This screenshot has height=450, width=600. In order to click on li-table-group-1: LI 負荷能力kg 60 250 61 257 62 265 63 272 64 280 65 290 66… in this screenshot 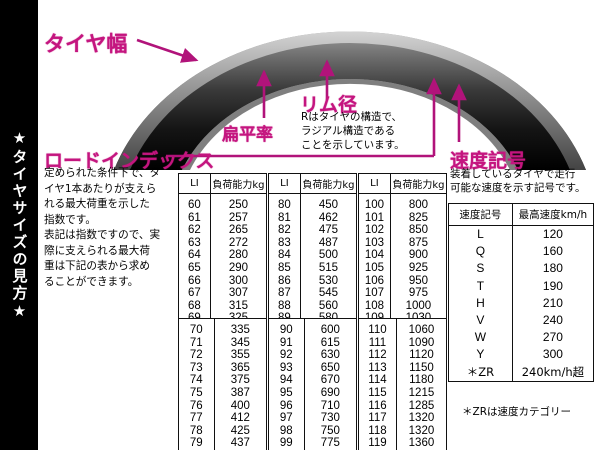, I will do `click(222, 252)`.